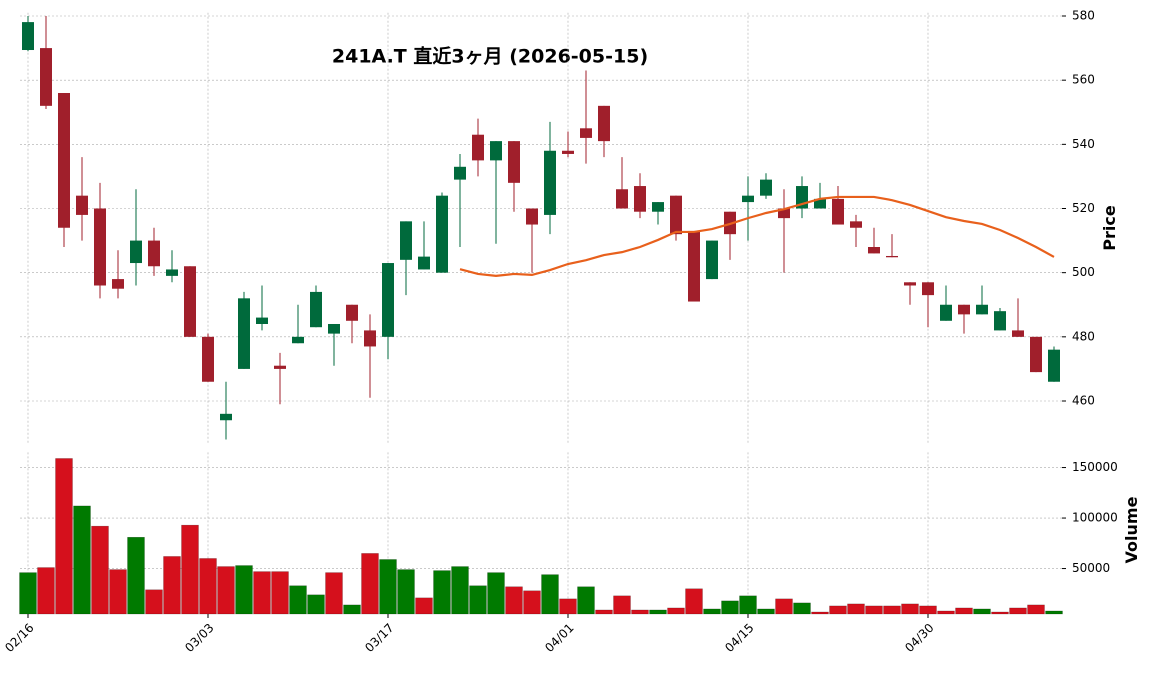 Image resolution: width=1152 pixels, height=675 pixels. What do you see at coordinates (1083, 16) in the screenshot?
I see `y-tick-label: 580` at bounding box center [1083, 16].